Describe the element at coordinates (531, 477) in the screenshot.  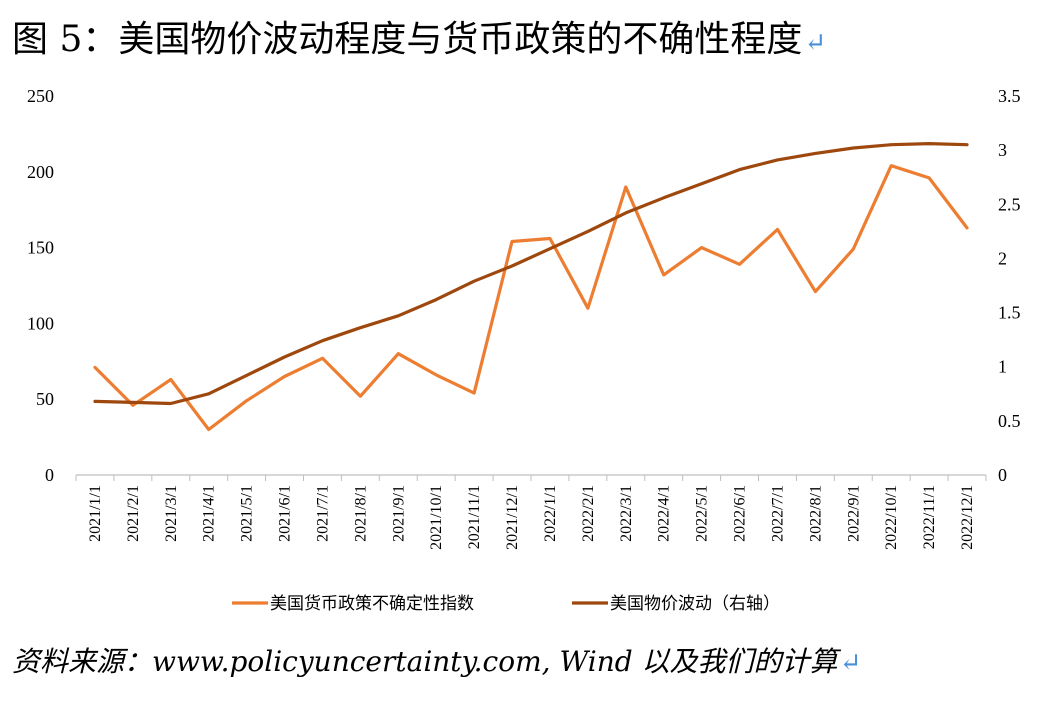
I see `chart-axes` at that location.